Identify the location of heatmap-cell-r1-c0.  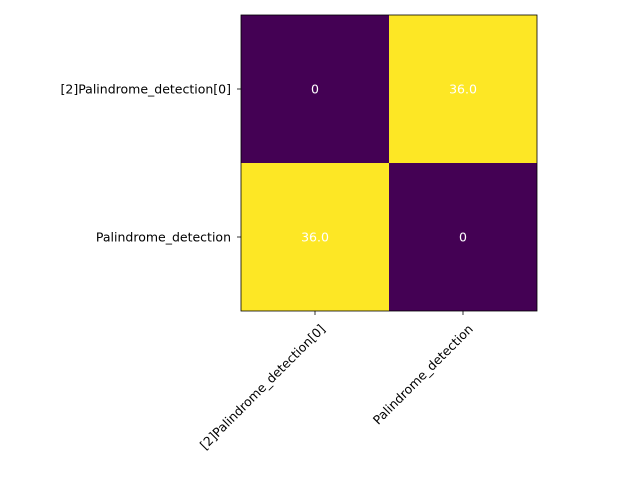
(315, 237).